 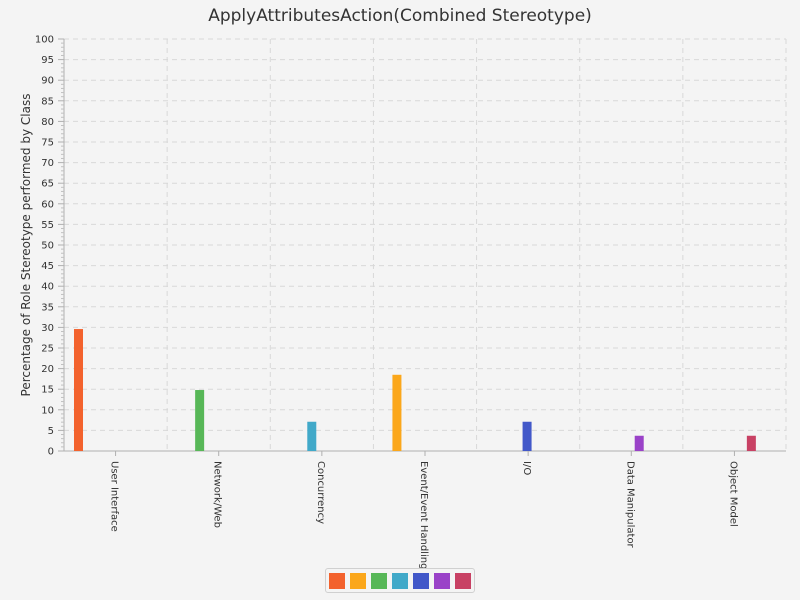 I want to click on y-tick-label: 45, so click(x=47, y=266).